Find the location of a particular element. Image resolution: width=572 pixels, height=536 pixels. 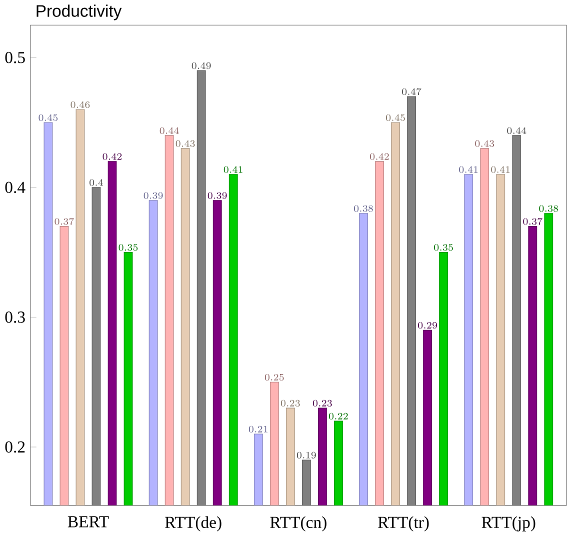

y-tick-label: 0.5 is located at coordinates (15, 58).